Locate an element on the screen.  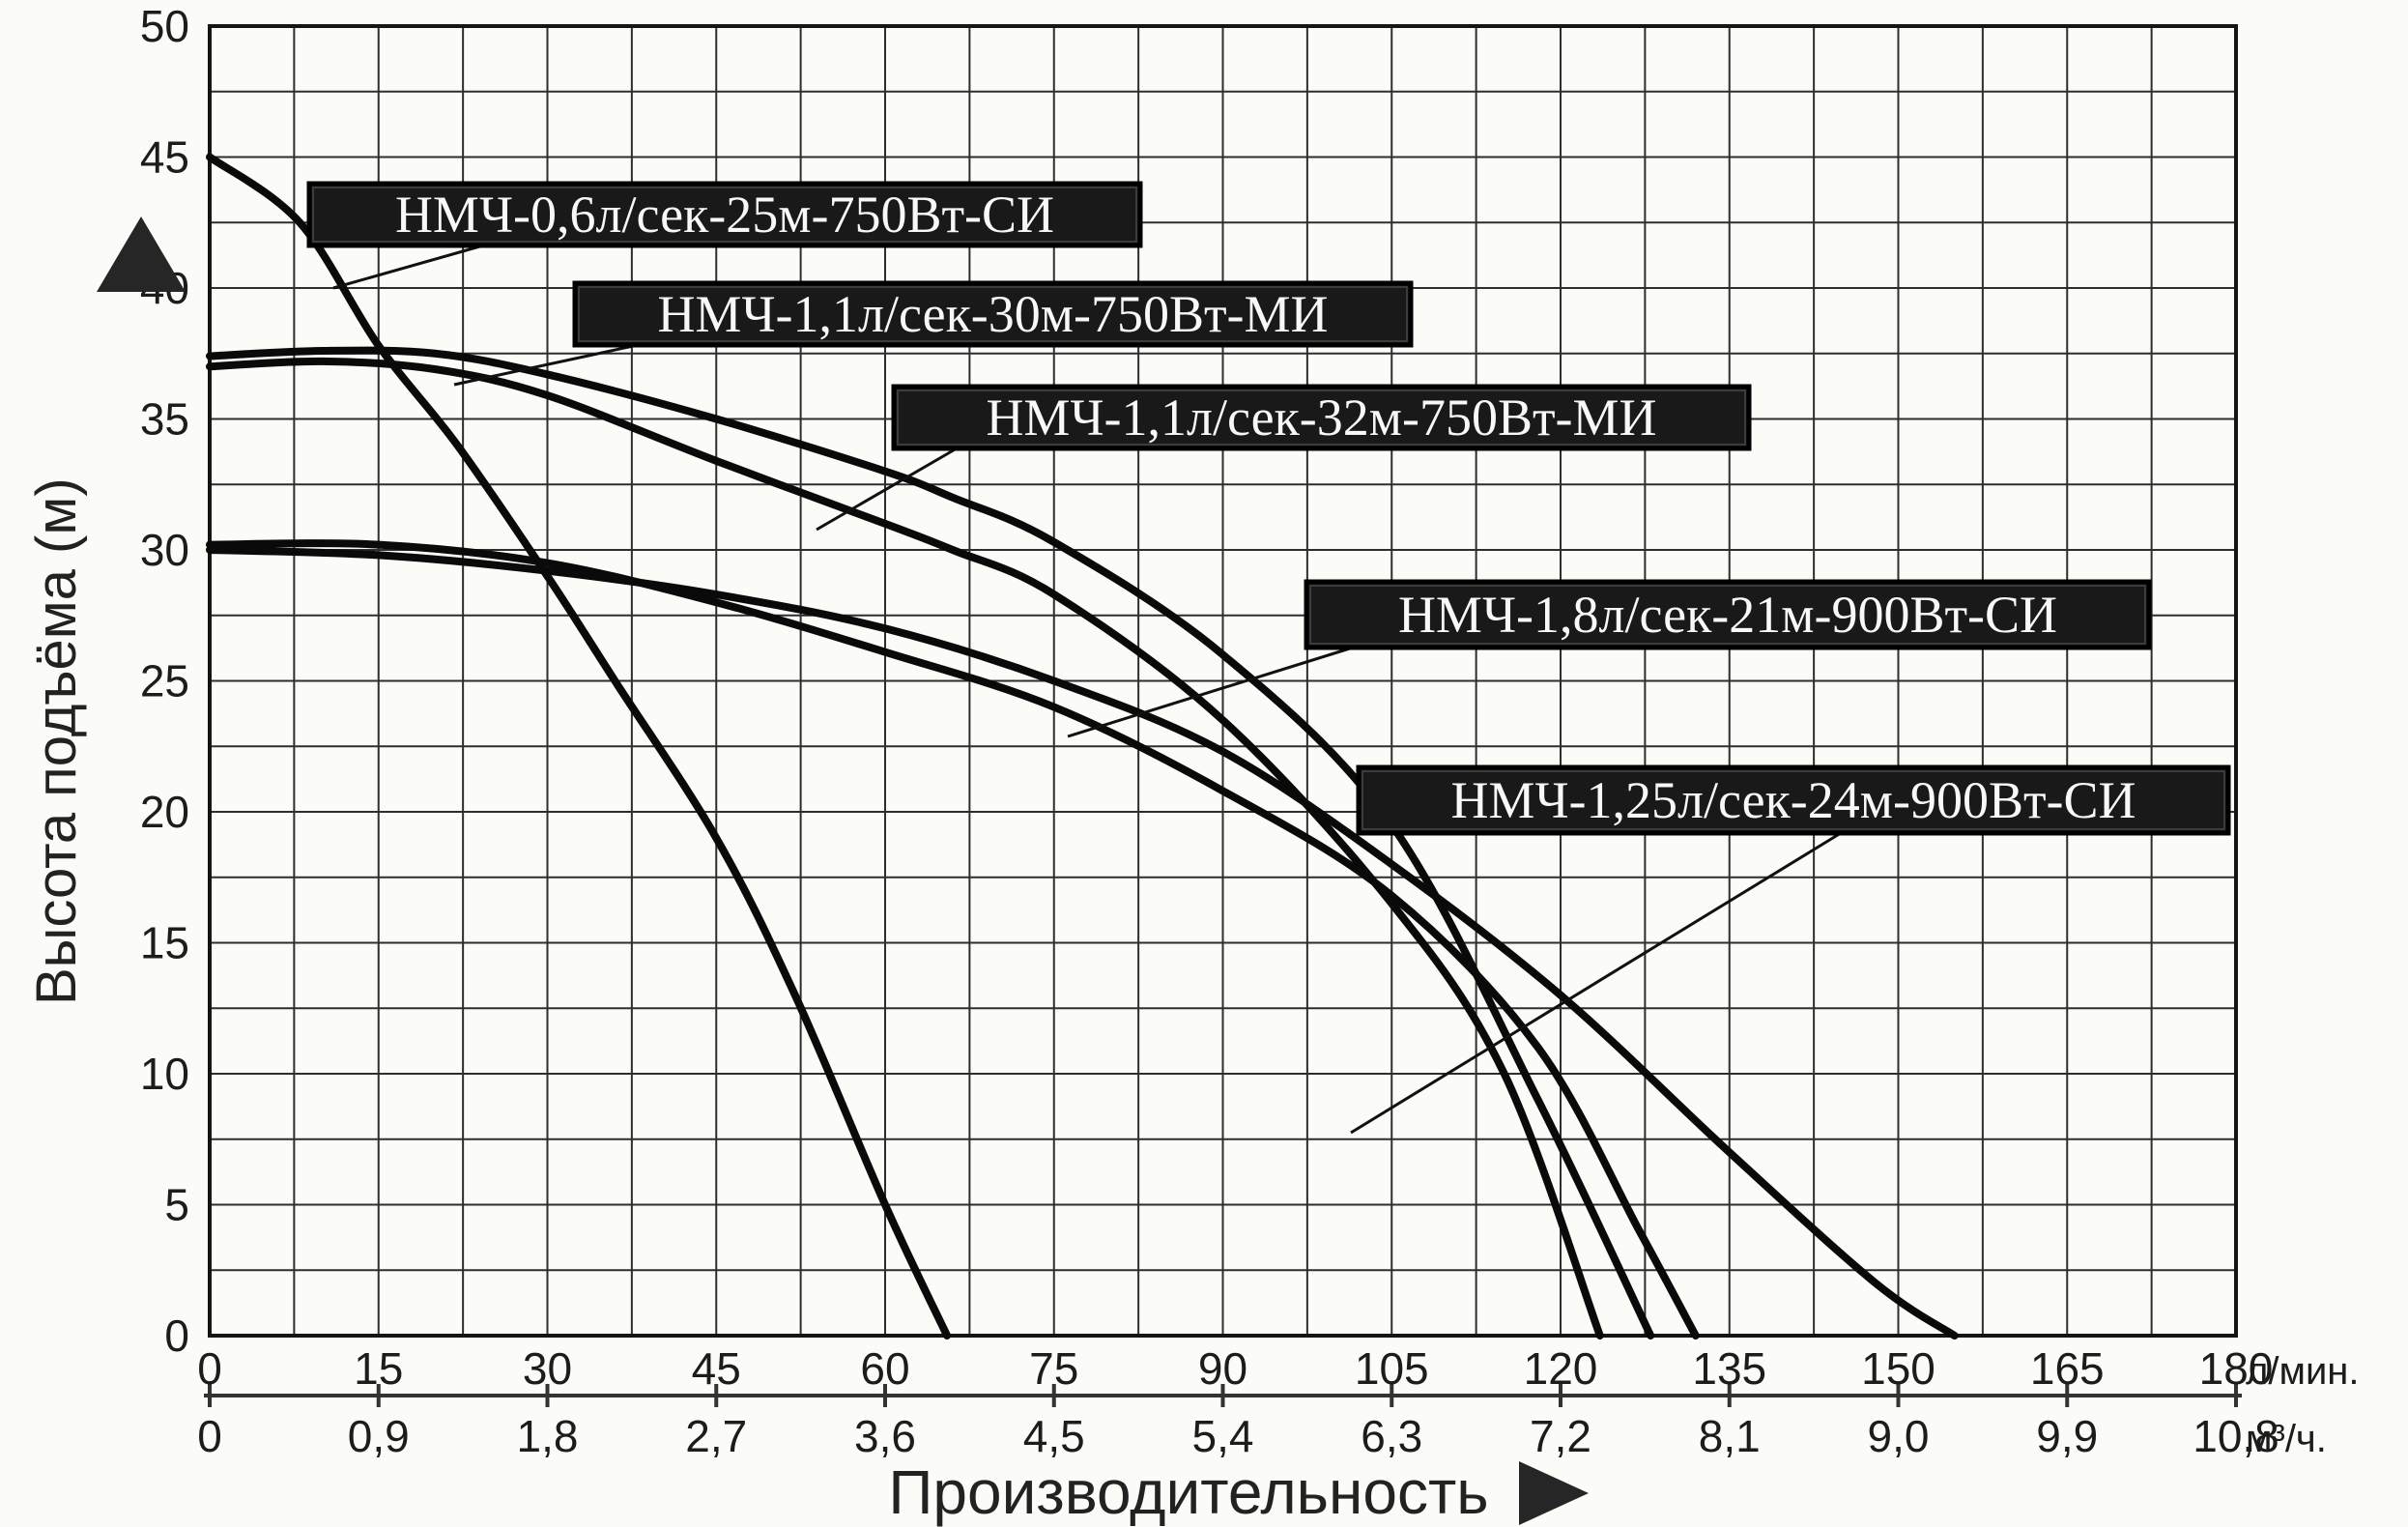
curve-label-text: НМЧ-1,25л/сек-24м-900Вт-СИ is located at coordinates (1793, 800).